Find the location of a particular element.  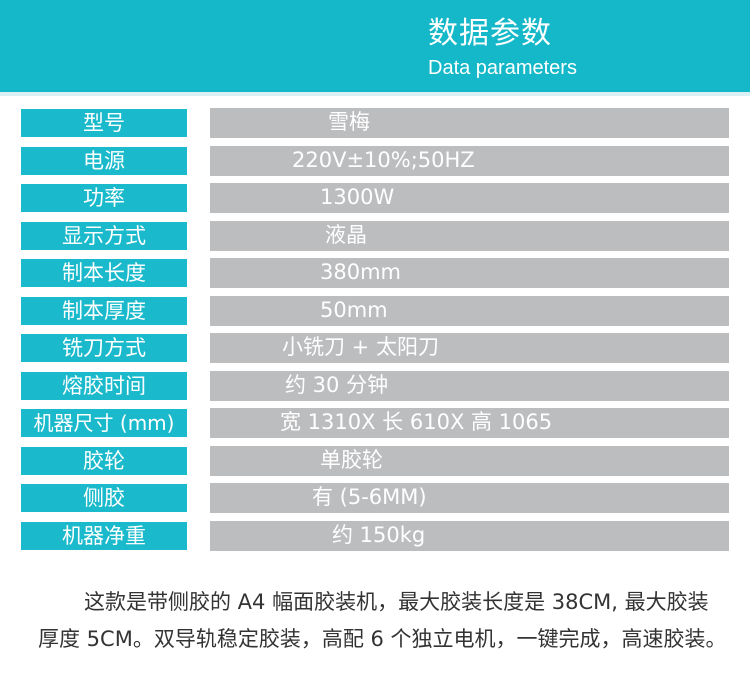

spec-label: 型号 is located at coordinates (104, 123).